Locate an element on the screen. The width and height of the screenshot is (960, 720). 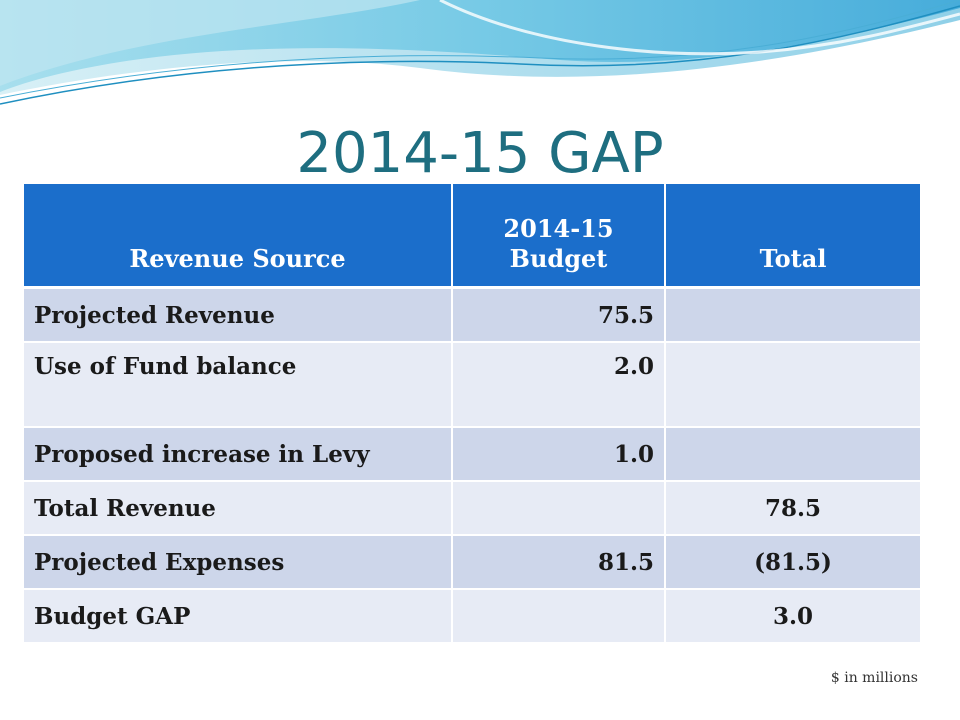
header-budget-label: Budget is located at coordinates (558, 258).